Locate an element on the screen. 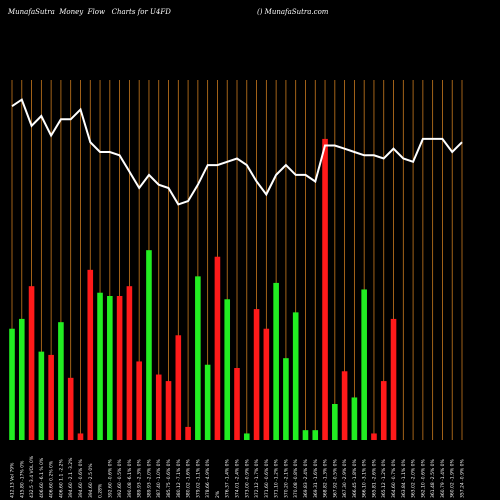 Image resolution: width=500 pixels, height=500 pixels. x-tick-label: 367.30 -2.9% 0% is located at coordinates (345, 478).